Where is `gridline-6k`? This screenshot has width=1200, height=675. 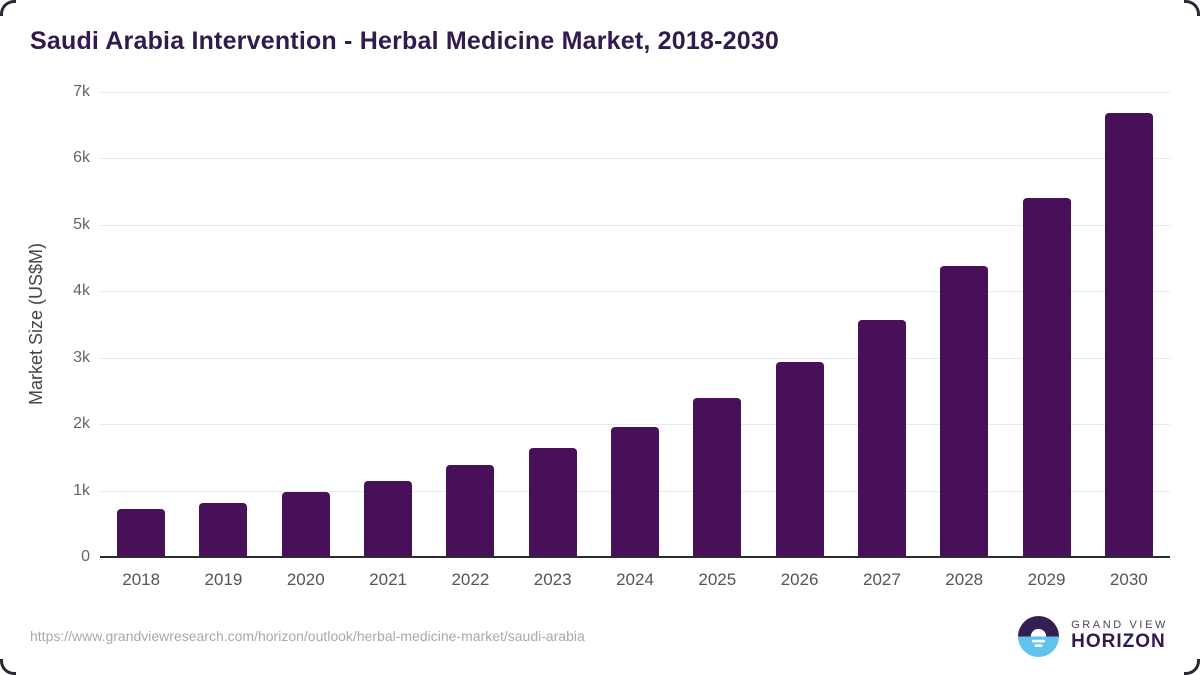 gridline-6k is located at coordinates (635, 159).